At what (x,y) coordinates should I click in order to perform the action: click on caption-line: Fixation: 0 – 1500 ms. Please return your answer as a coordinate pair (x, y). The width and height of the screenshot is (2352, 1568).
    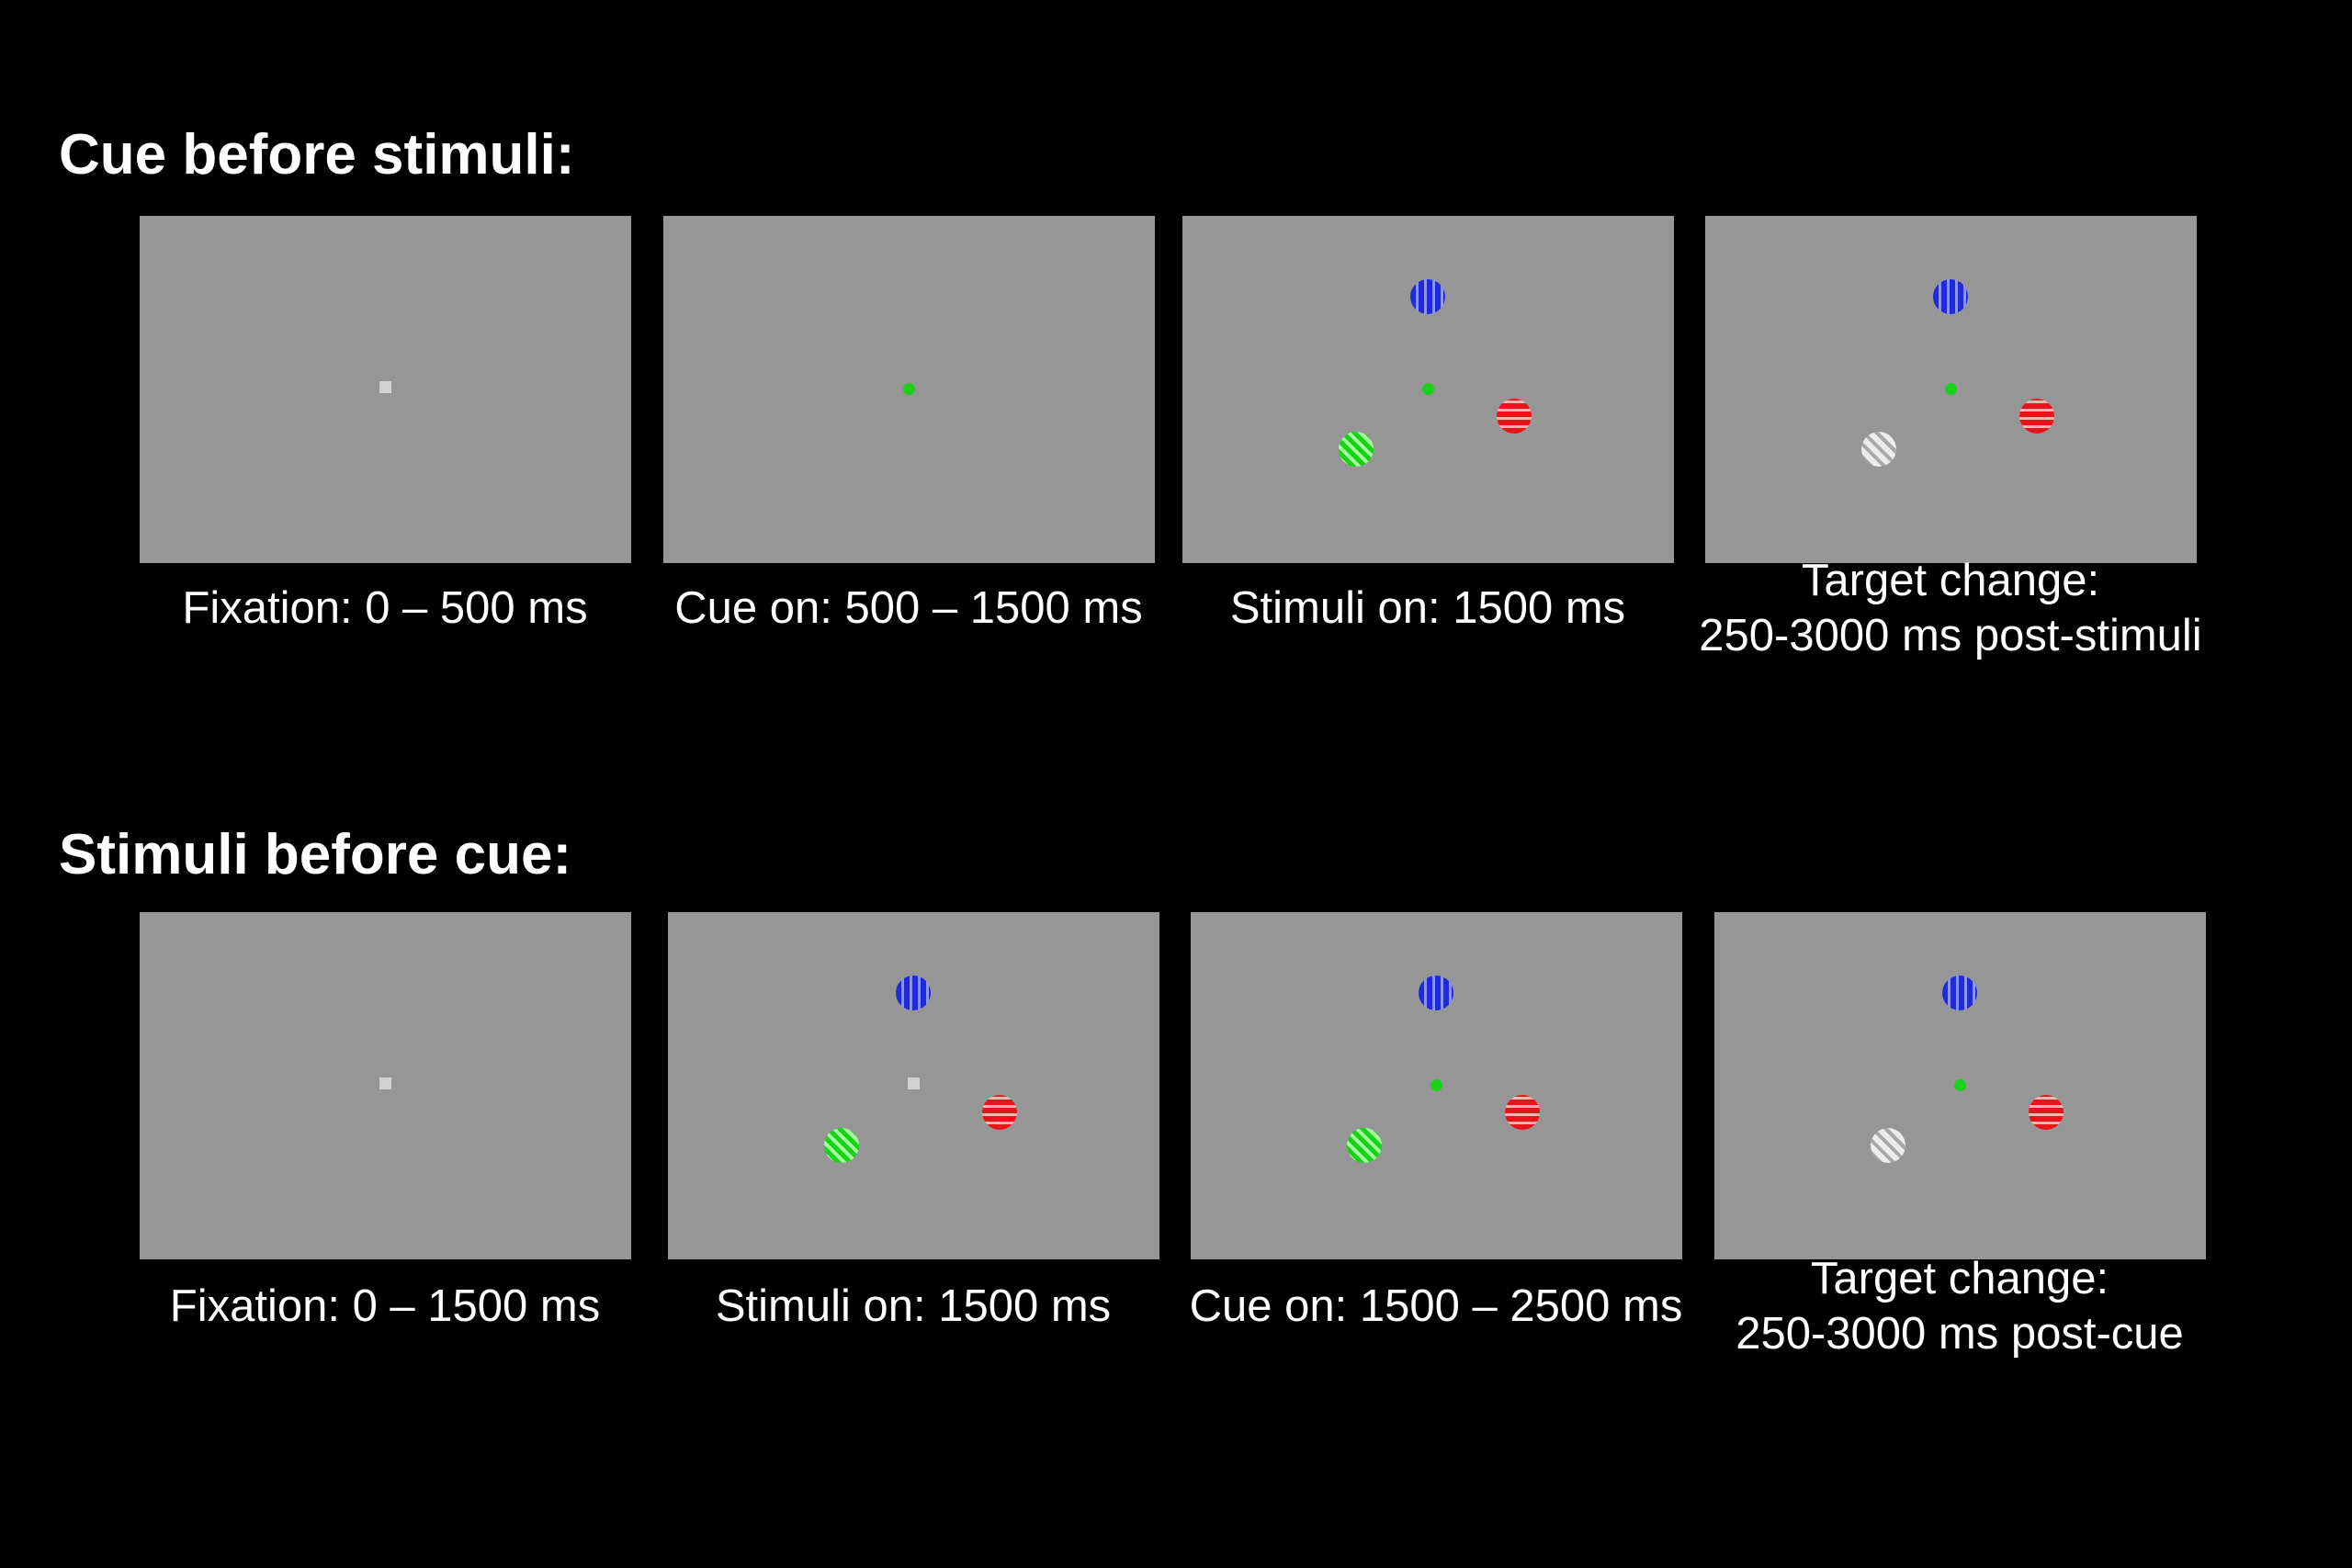
    Looking at the image, I should click on (385, 1306).